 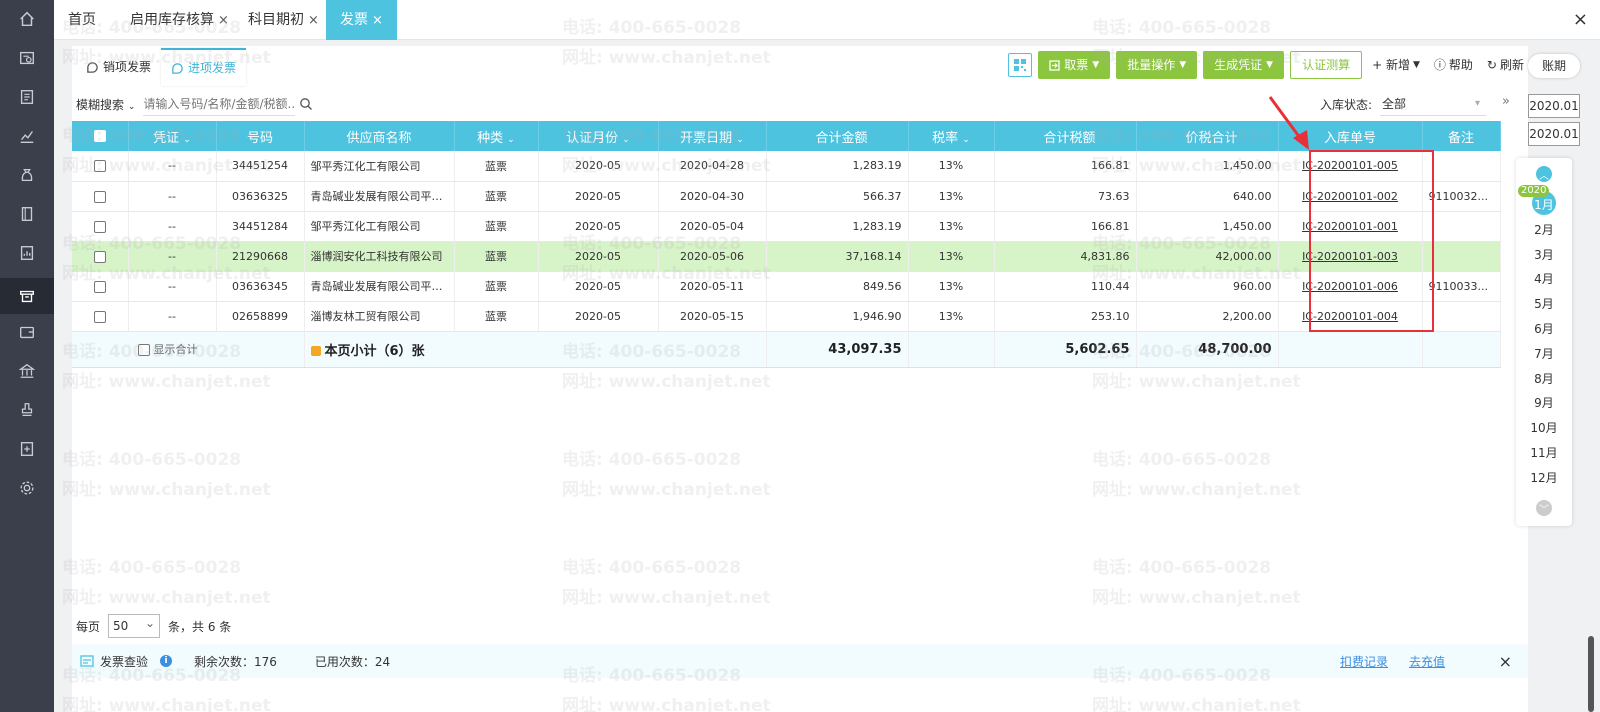 I want to click on month-item: 7月, so click(x=1544, y=353).